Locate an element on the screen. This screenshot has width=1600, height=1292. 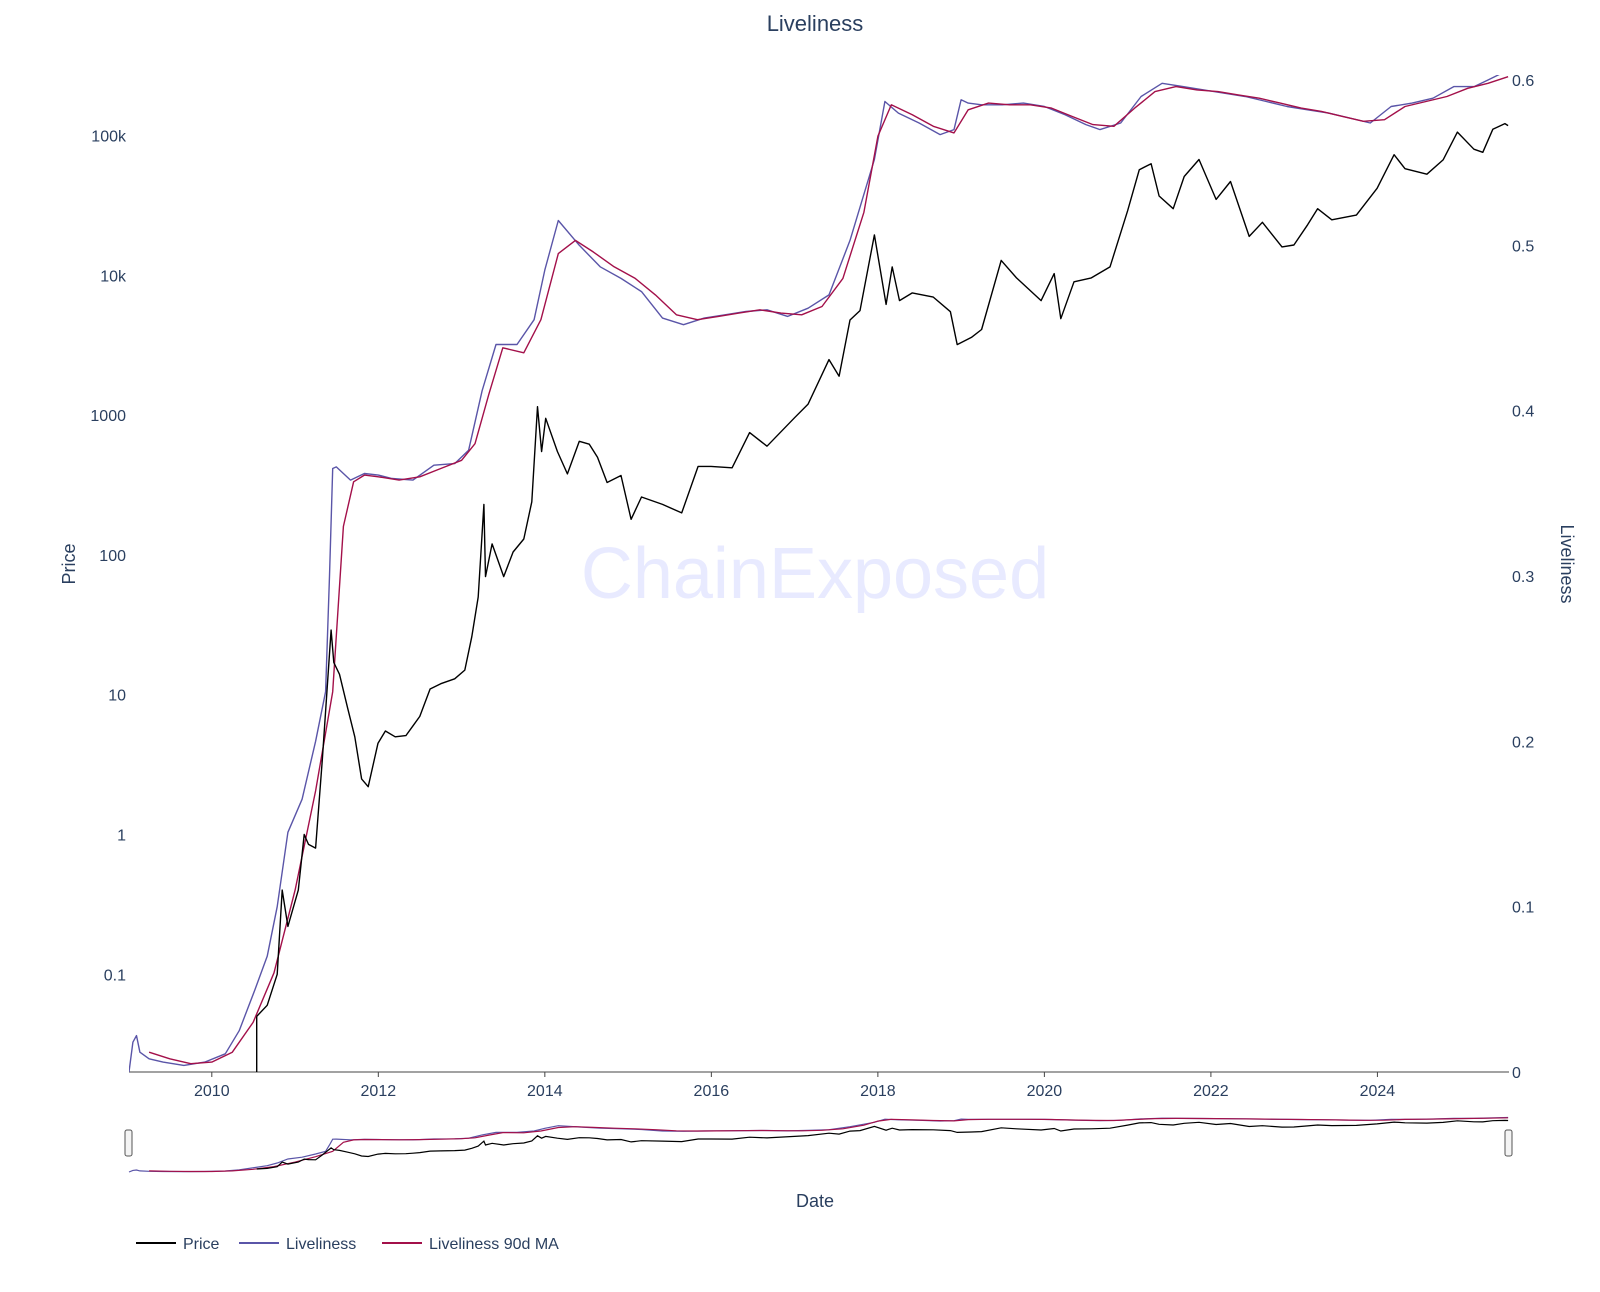
right-tick-label: 0.2 is located at coordinates (1523, 742).